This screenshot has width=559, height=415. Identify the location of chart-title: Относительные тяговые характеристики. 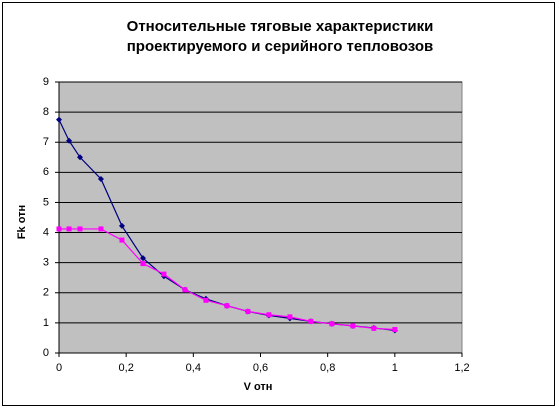
(280, 26).